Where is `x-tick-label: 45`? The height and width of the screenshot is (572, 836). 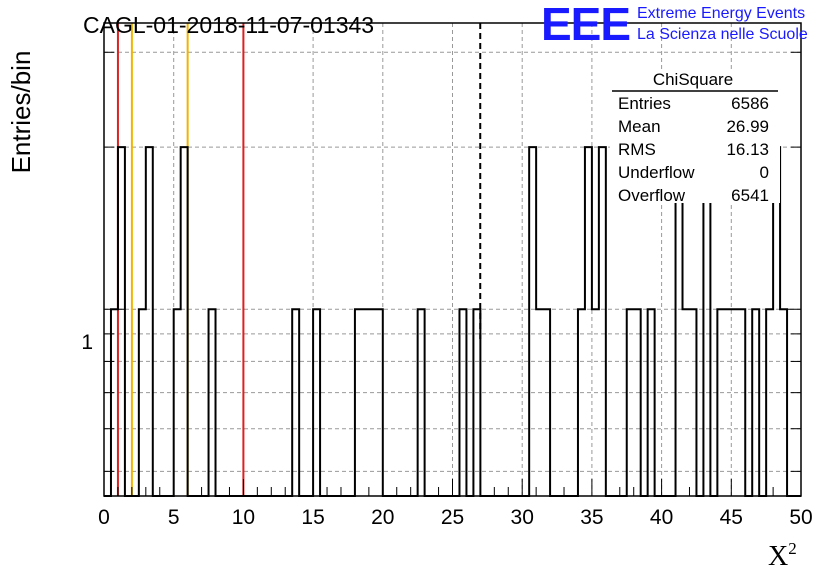
x-tick-label: 45 is located at coordinates (731, 517).